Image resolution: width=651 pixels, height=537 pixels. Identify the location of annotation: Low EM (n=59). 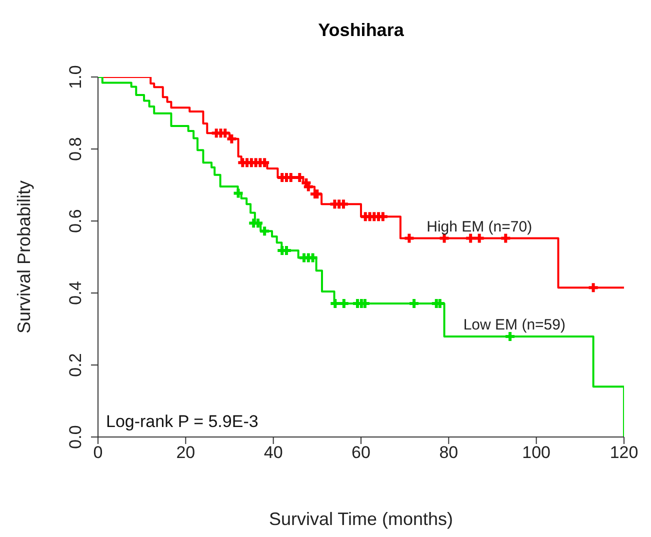
(514, 325).